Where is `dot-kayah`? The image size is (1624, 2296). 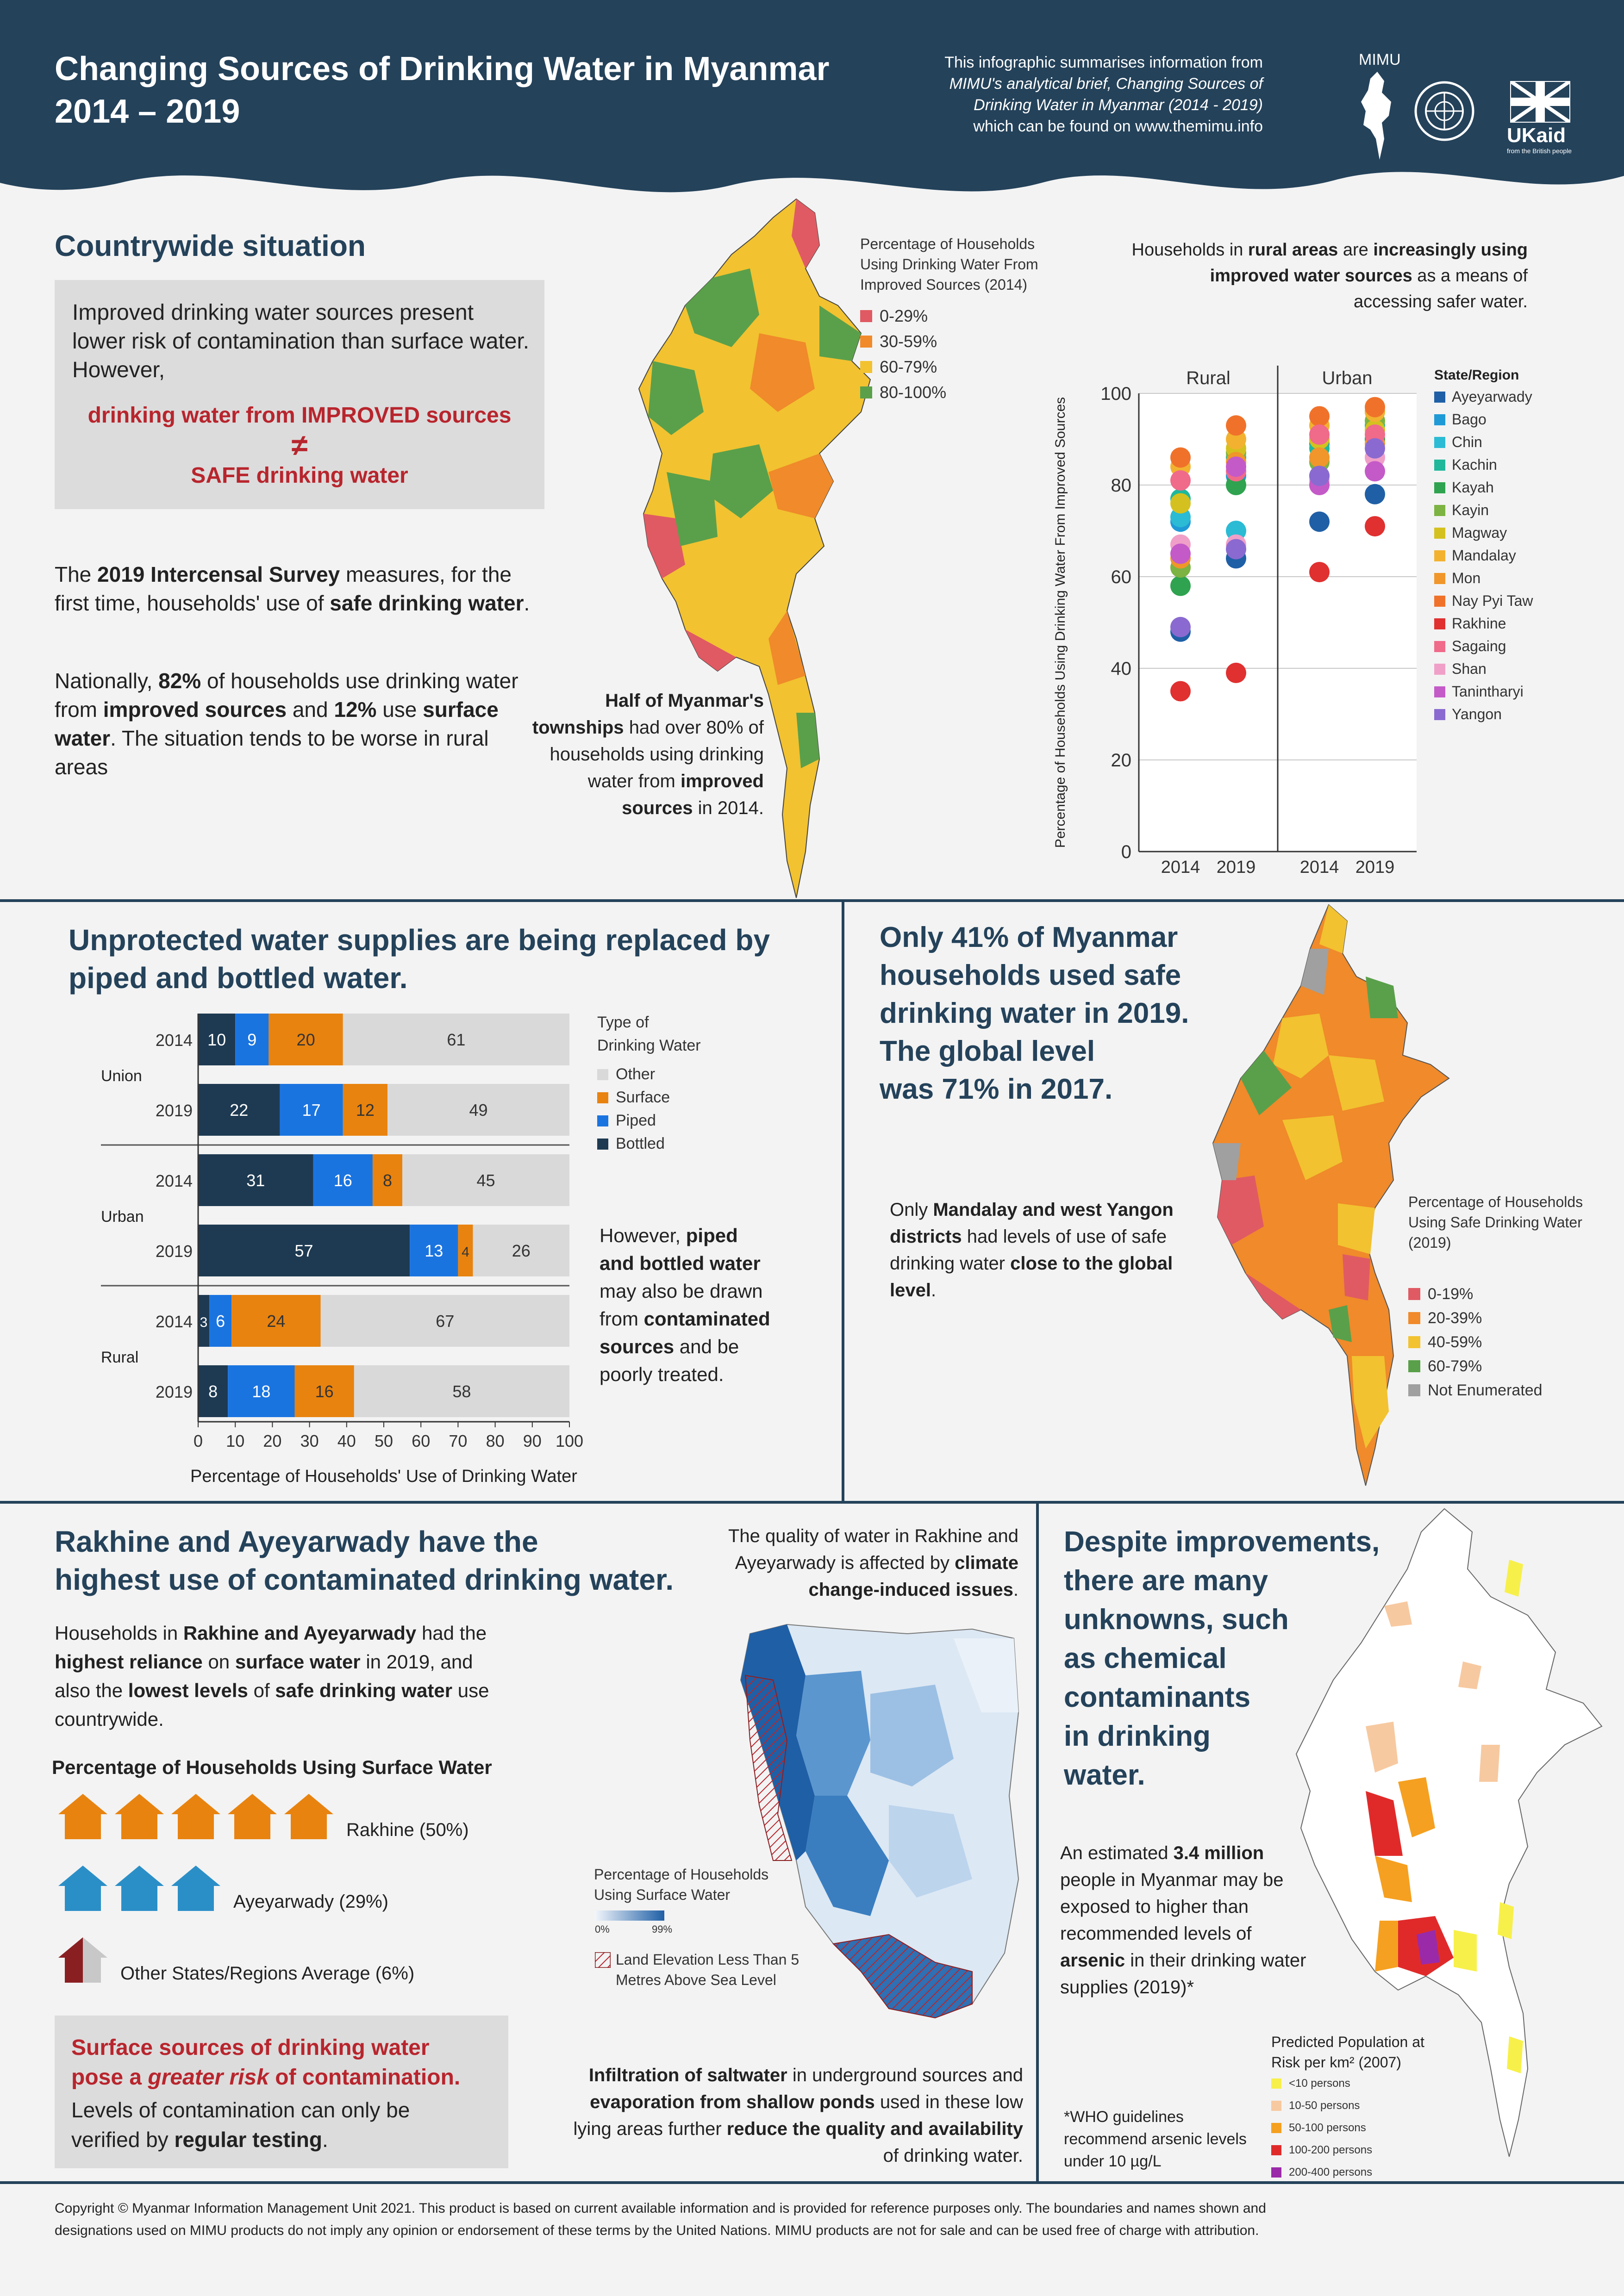
dot-kayah is located at coordinates (1180, 585).